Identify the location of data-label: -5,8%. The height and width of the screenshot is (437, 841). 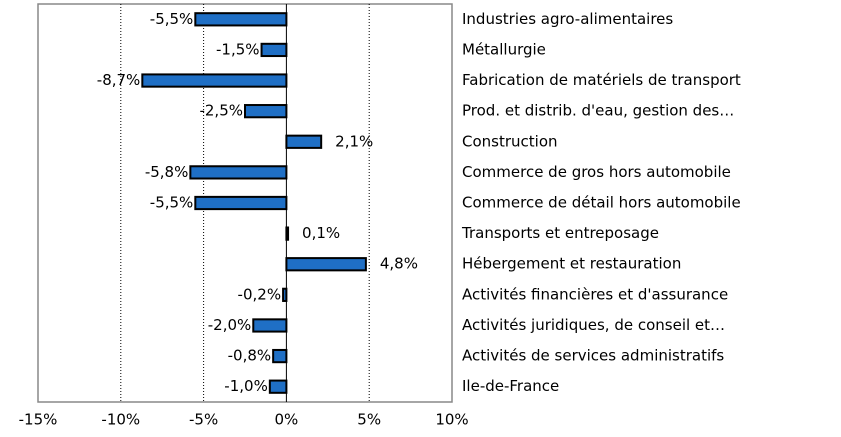
(167, 172).